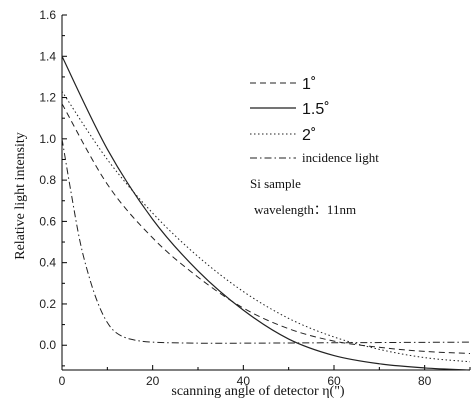  Describe the element at coordinates (334, 381) in the screenshot. I see `x-tick-label: 60` at that location.